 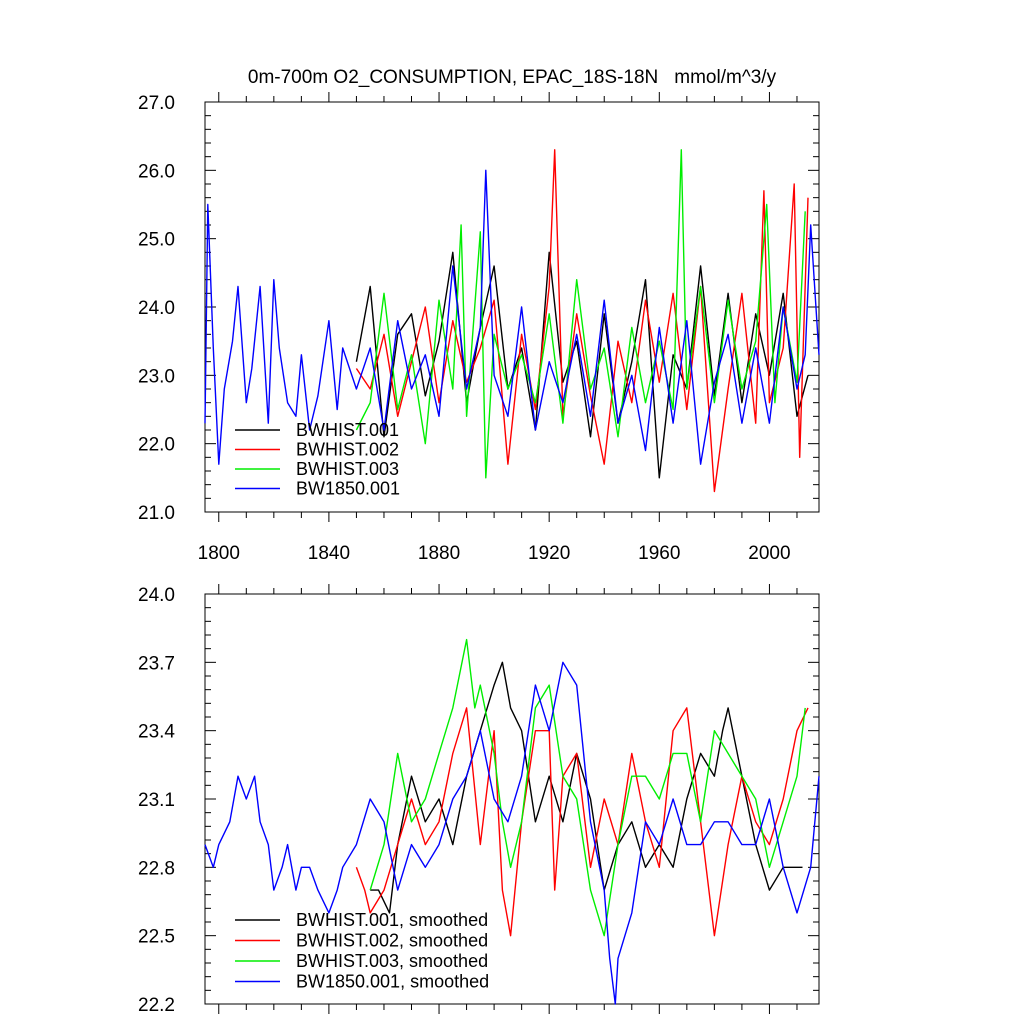 I want to click on bottom-legend-label: BW1850.001, smoothed, so click(x=392, y=982).